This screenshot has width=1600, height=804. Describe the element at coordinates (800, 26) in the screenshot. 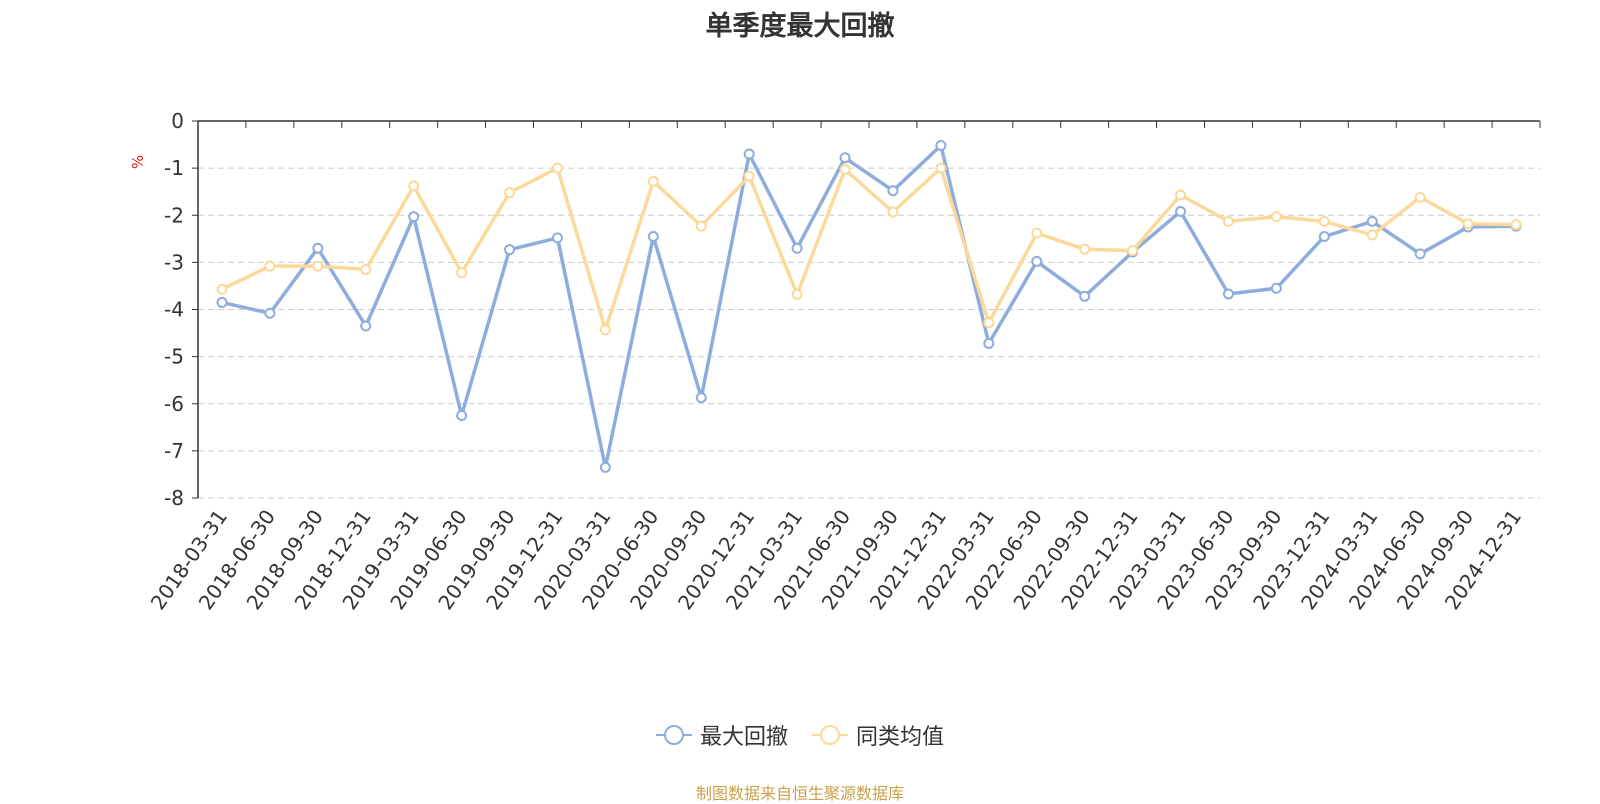

I see `chart-title: 单季度最大回撤` at that location.